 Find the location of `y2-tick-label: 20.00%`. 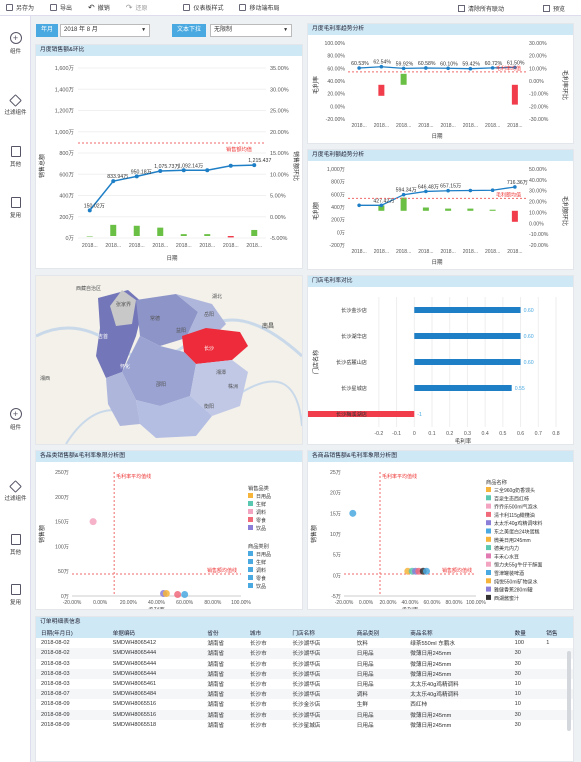

y2-tick-label: 20.00% is located at coordinates (538, 57).